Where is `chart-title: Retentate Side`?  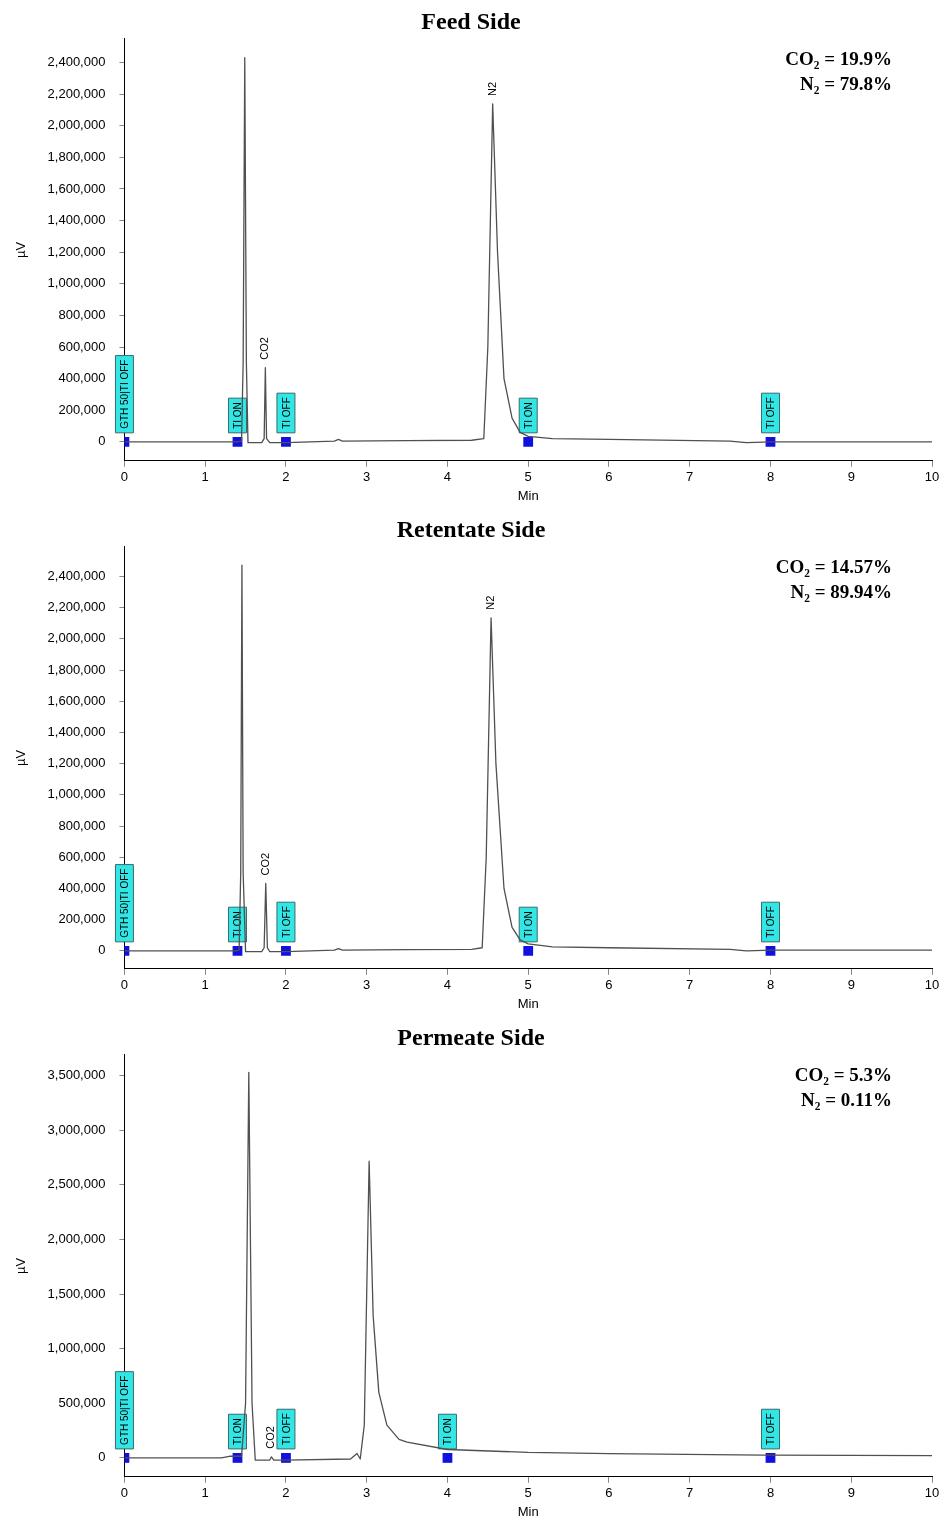 chart-title: Retentate Side is located at coordinates (471, 528).